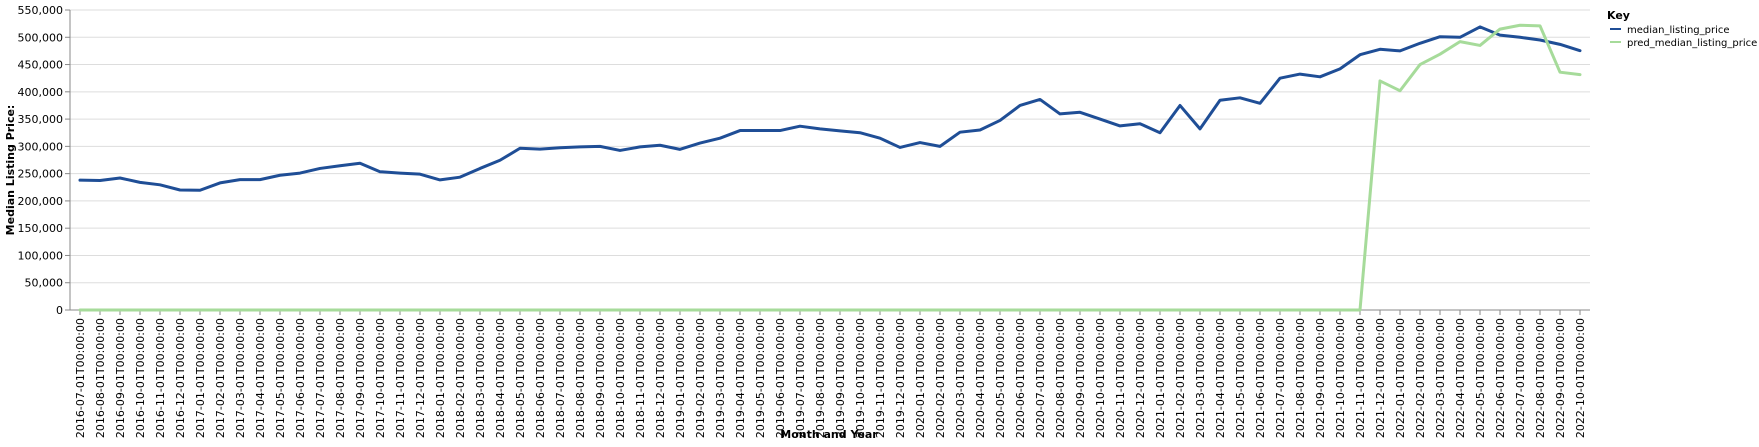  I want to click on y-tick-label: 100,000, so click(41, 255).